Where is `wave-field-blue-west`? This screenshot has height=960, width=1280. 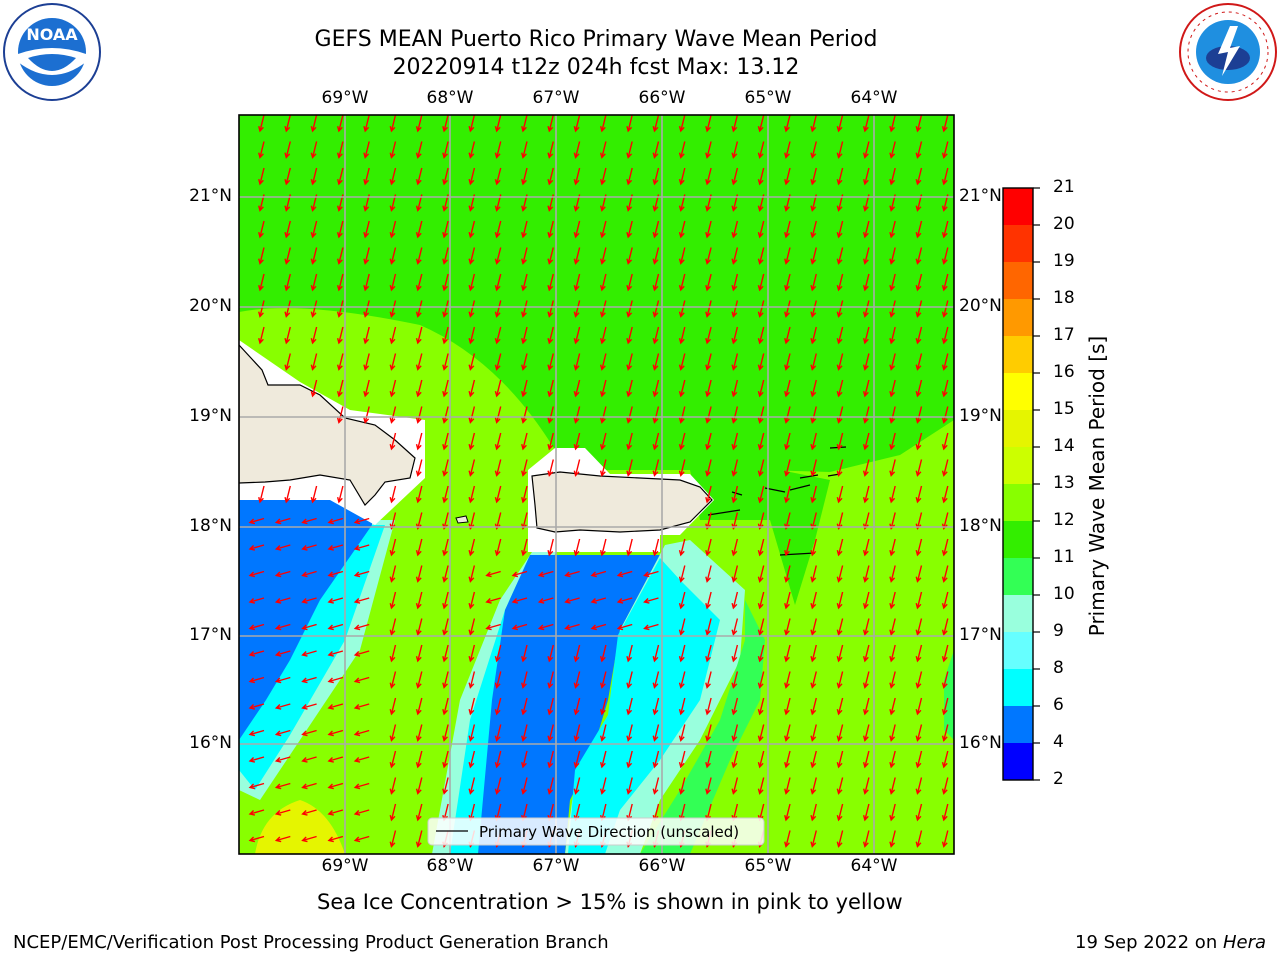 wave-field-blue-west is located at coordinates (305, 620).